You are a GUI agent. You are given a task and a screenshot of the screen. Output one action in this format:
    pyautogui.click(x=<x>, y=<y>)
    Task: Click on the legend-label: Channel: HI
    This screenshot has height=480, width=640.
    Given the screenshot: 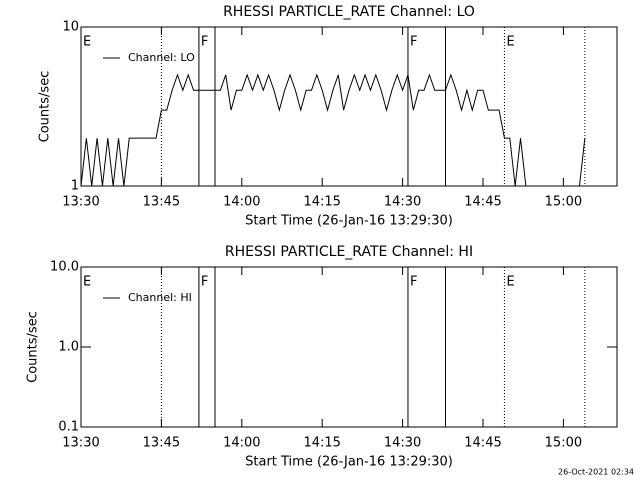 What is the action you would take?
    pyautogui.click(x=160, y=297)
    